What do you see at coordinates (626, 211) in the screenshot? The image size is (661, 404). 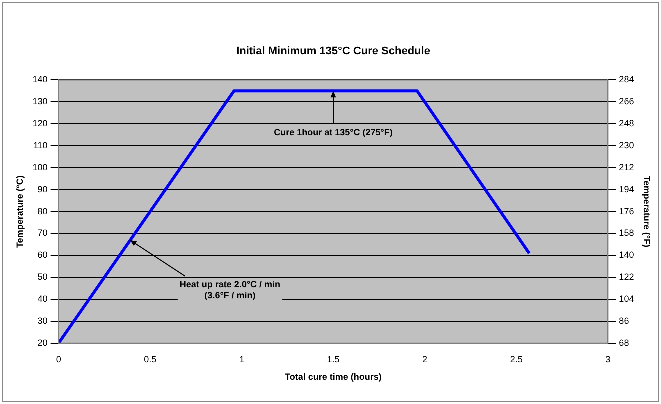 I see `y2-tick-label: 176` at bounding box center [626, 211].